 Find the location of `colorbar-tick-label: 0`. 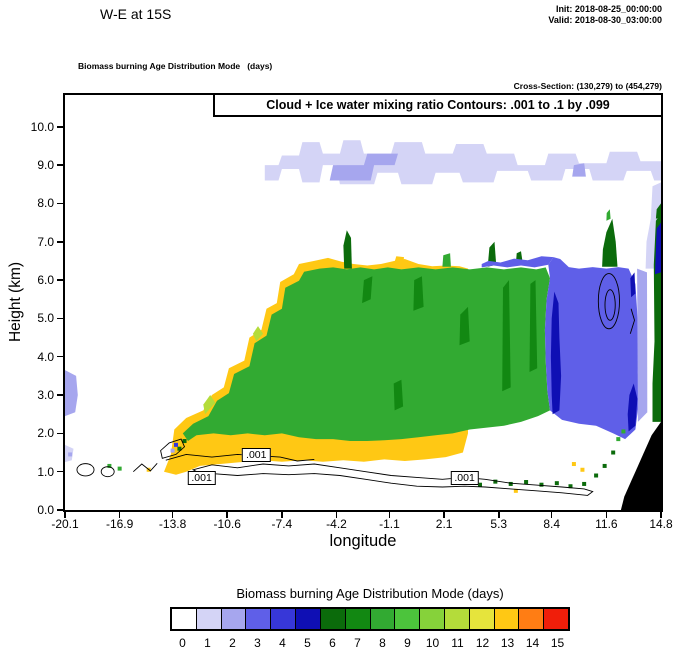

colorbar-tick-label: 0 is located at coordinates (182, 643).